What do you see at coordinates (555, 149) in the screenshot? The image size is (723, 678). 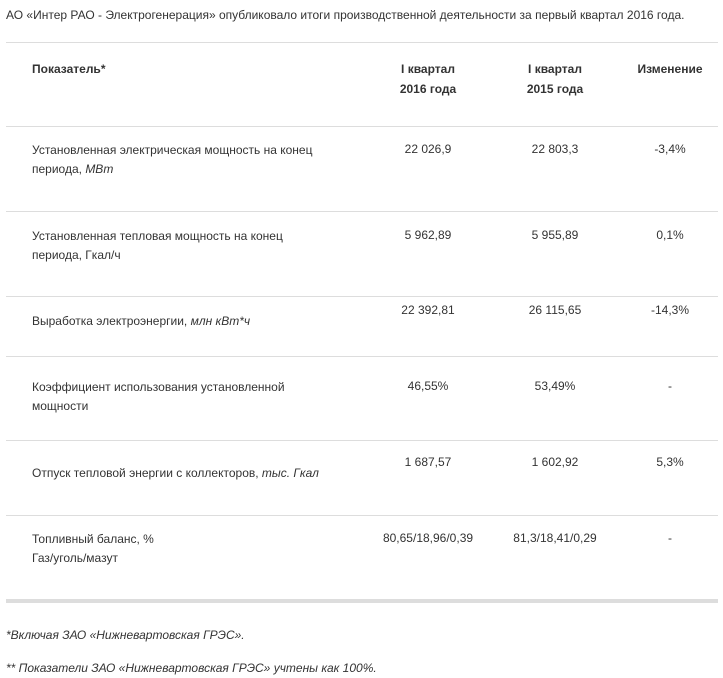 I see `cell-value: 22 803,3` at bounding box center [555, 149].